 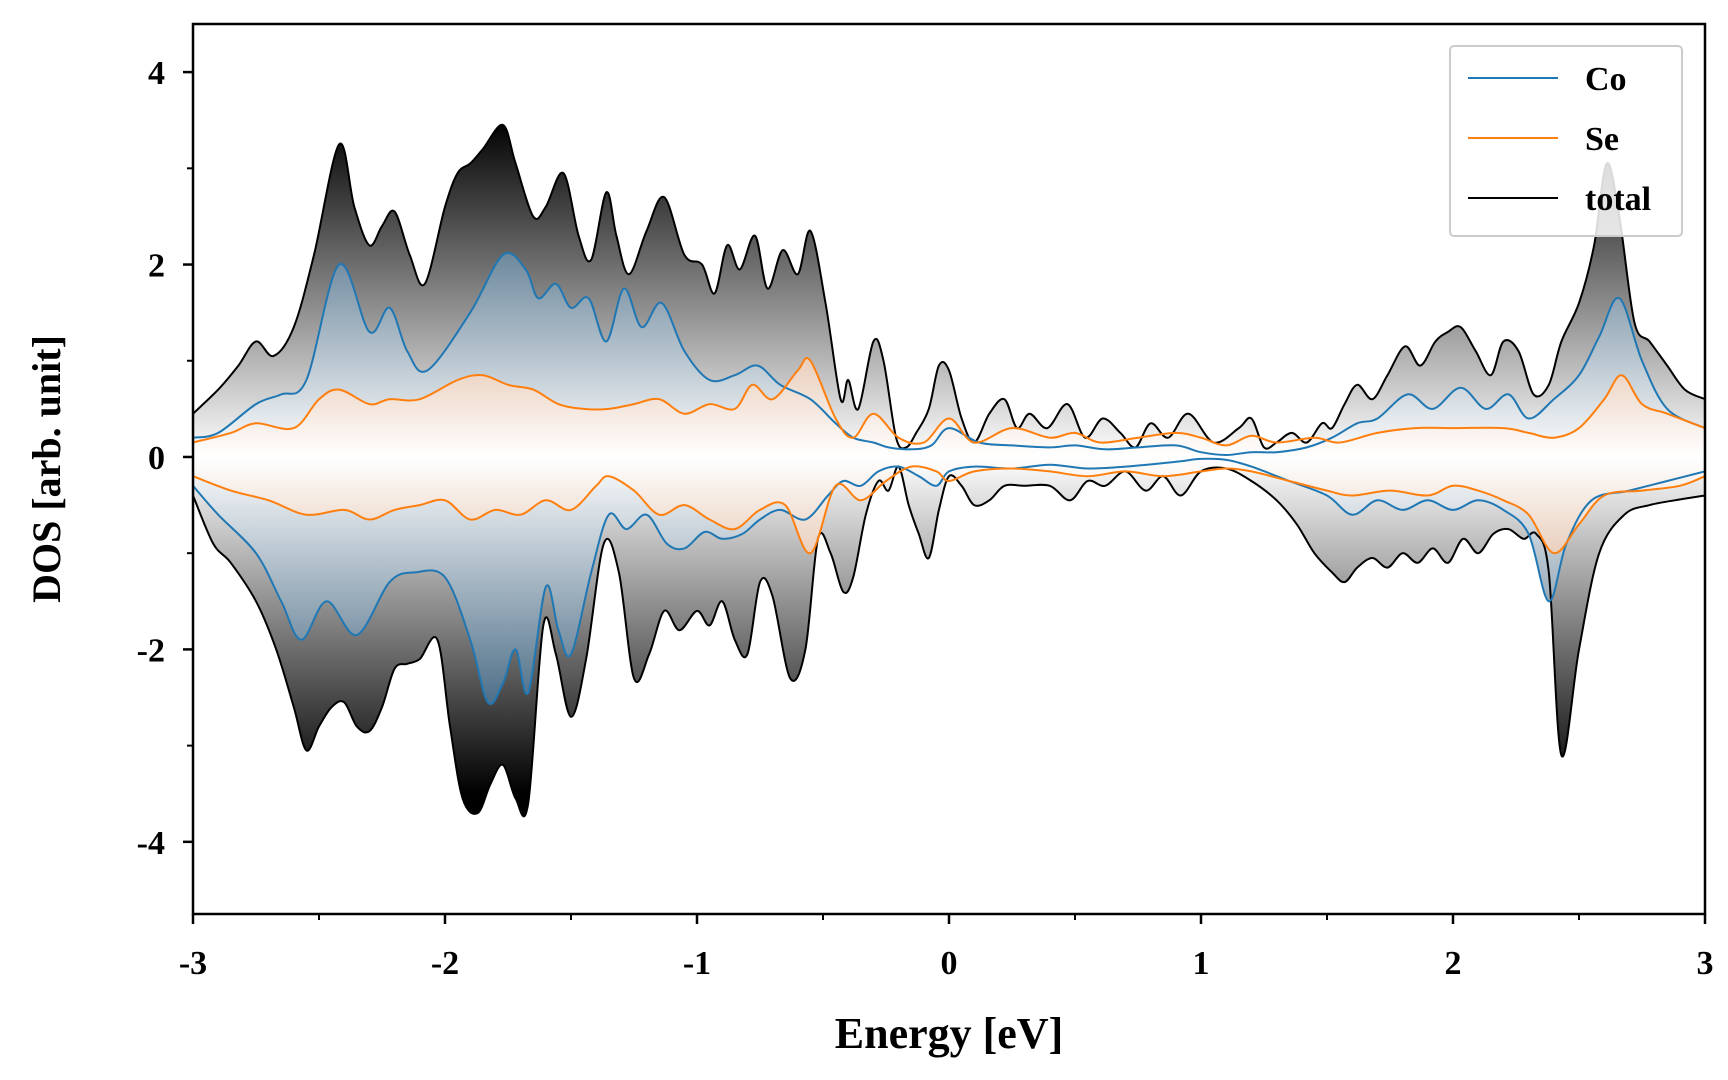 I want to click on y-tick-label: -2, so click(x=151, y=650).